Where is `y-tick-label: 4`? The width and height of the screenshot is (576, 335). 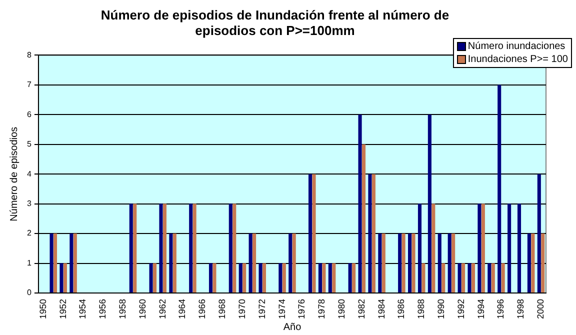
y-tick-label: 4 is located at coordinates (29, 173).